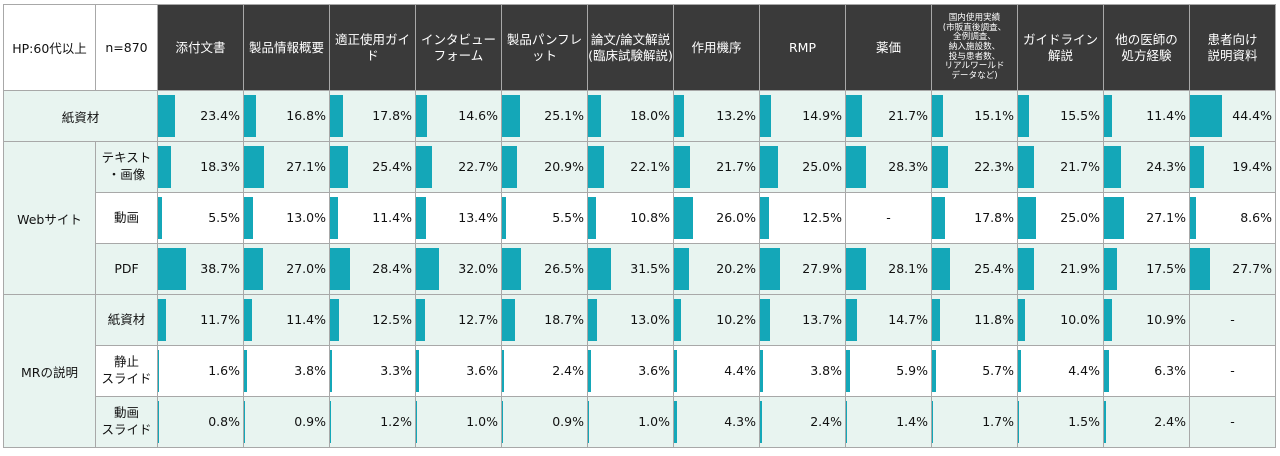 The height and width of the screenshot is (456, 1280). I want to click on row-label-text: 静止 スライド, so click(126, 370).